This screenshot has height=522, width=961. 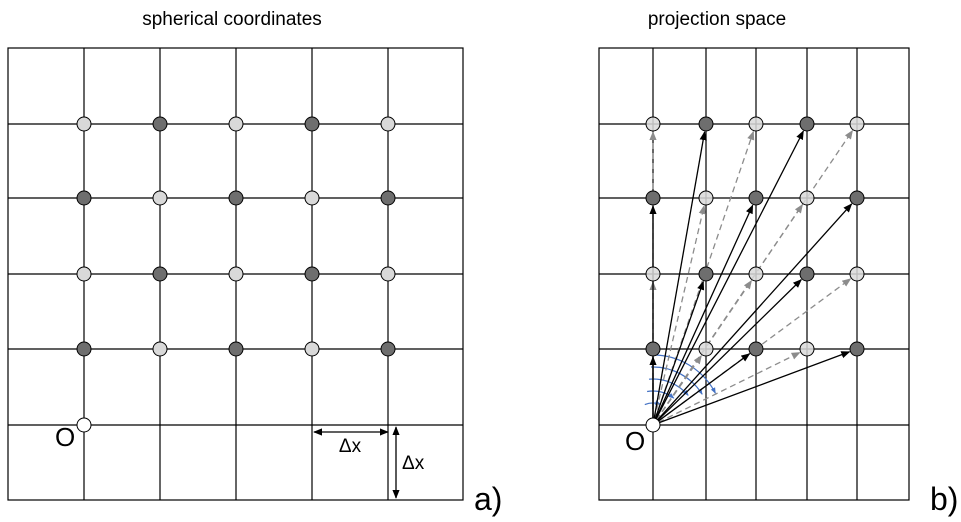 What do you see at coordinates (65, 437) in the screenshot?
I see `panel-a-origin-label: O` at bounding box center [65, 437].